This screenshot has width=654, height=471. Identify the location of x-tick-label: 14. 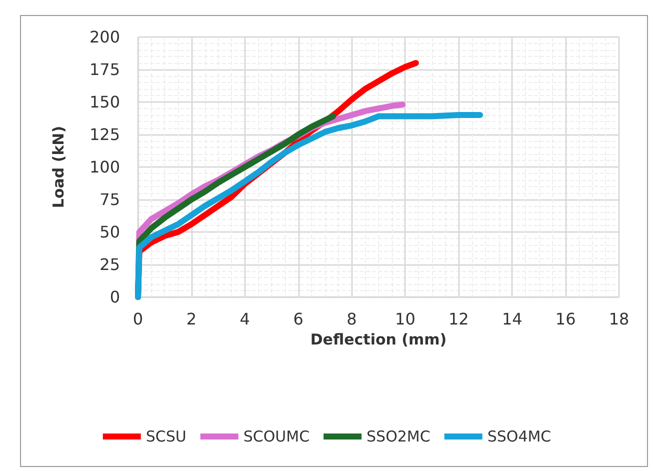
(512, 319).